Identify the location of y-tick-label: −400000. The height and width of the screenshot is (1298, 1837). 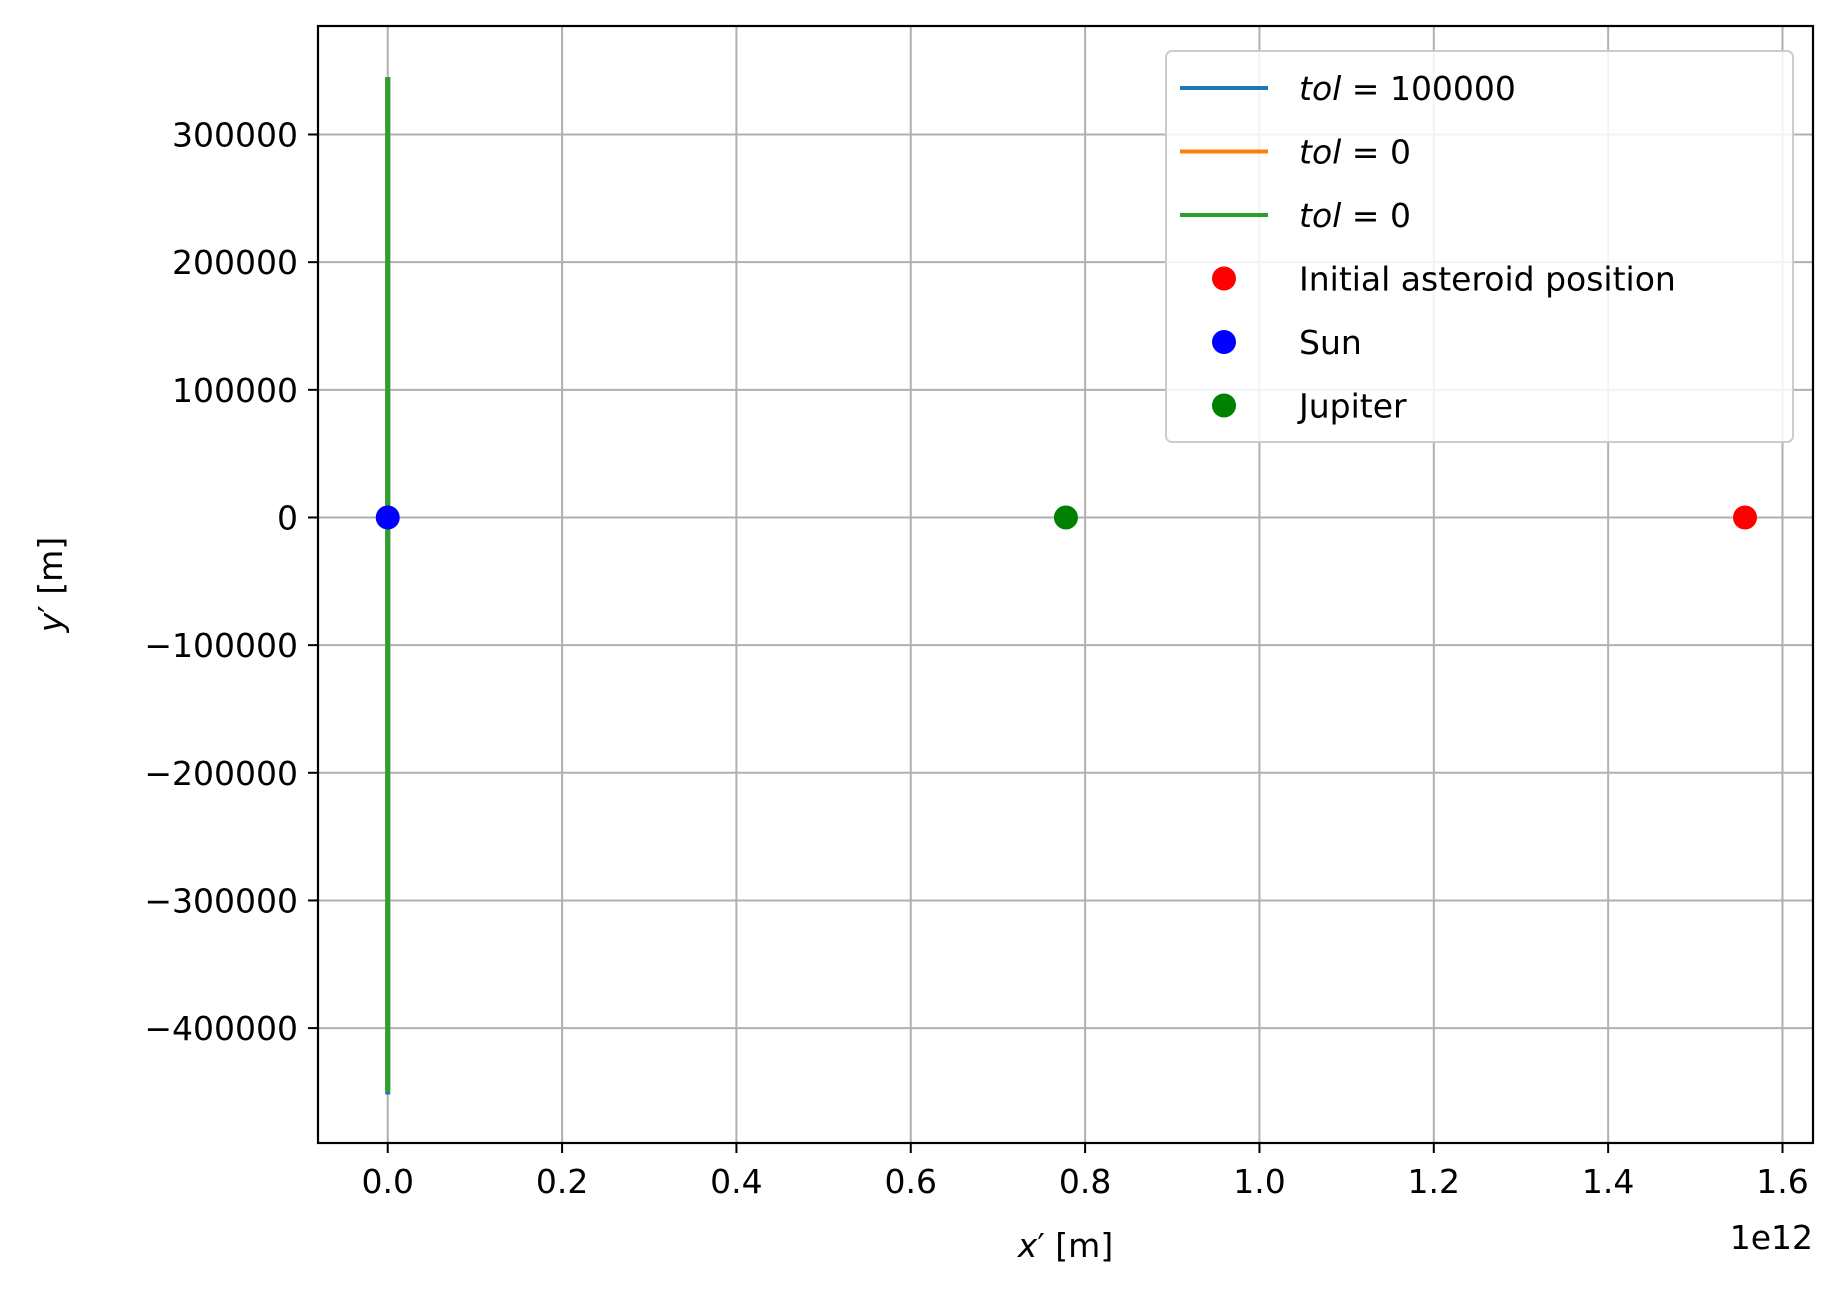
(221, 1028).